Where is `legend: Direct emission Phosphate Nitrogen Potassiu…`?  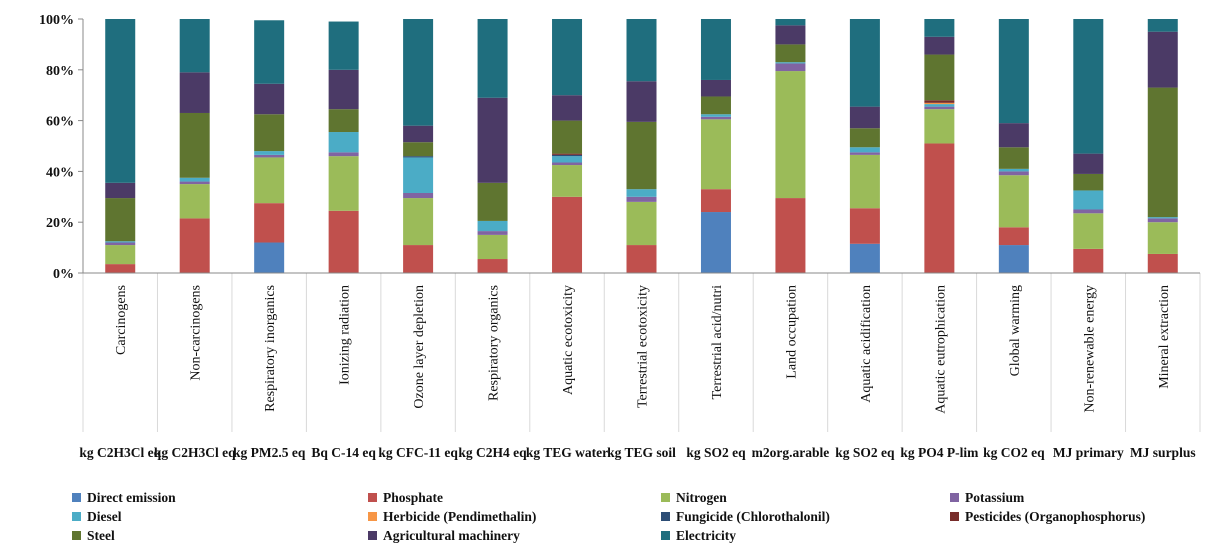 legend: Direct emission Phosphate Nitrogen Potassiu… is located at coordinates (608, 516).